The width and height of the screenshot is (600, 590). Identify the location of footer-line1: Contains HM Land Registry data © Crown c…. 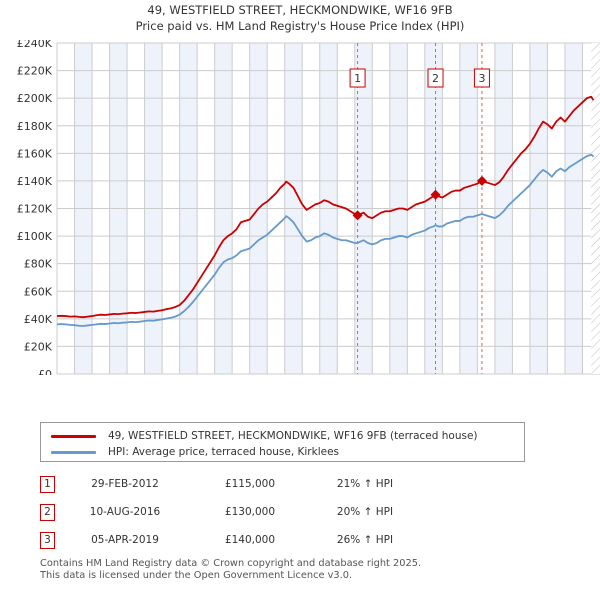
(231, 563).